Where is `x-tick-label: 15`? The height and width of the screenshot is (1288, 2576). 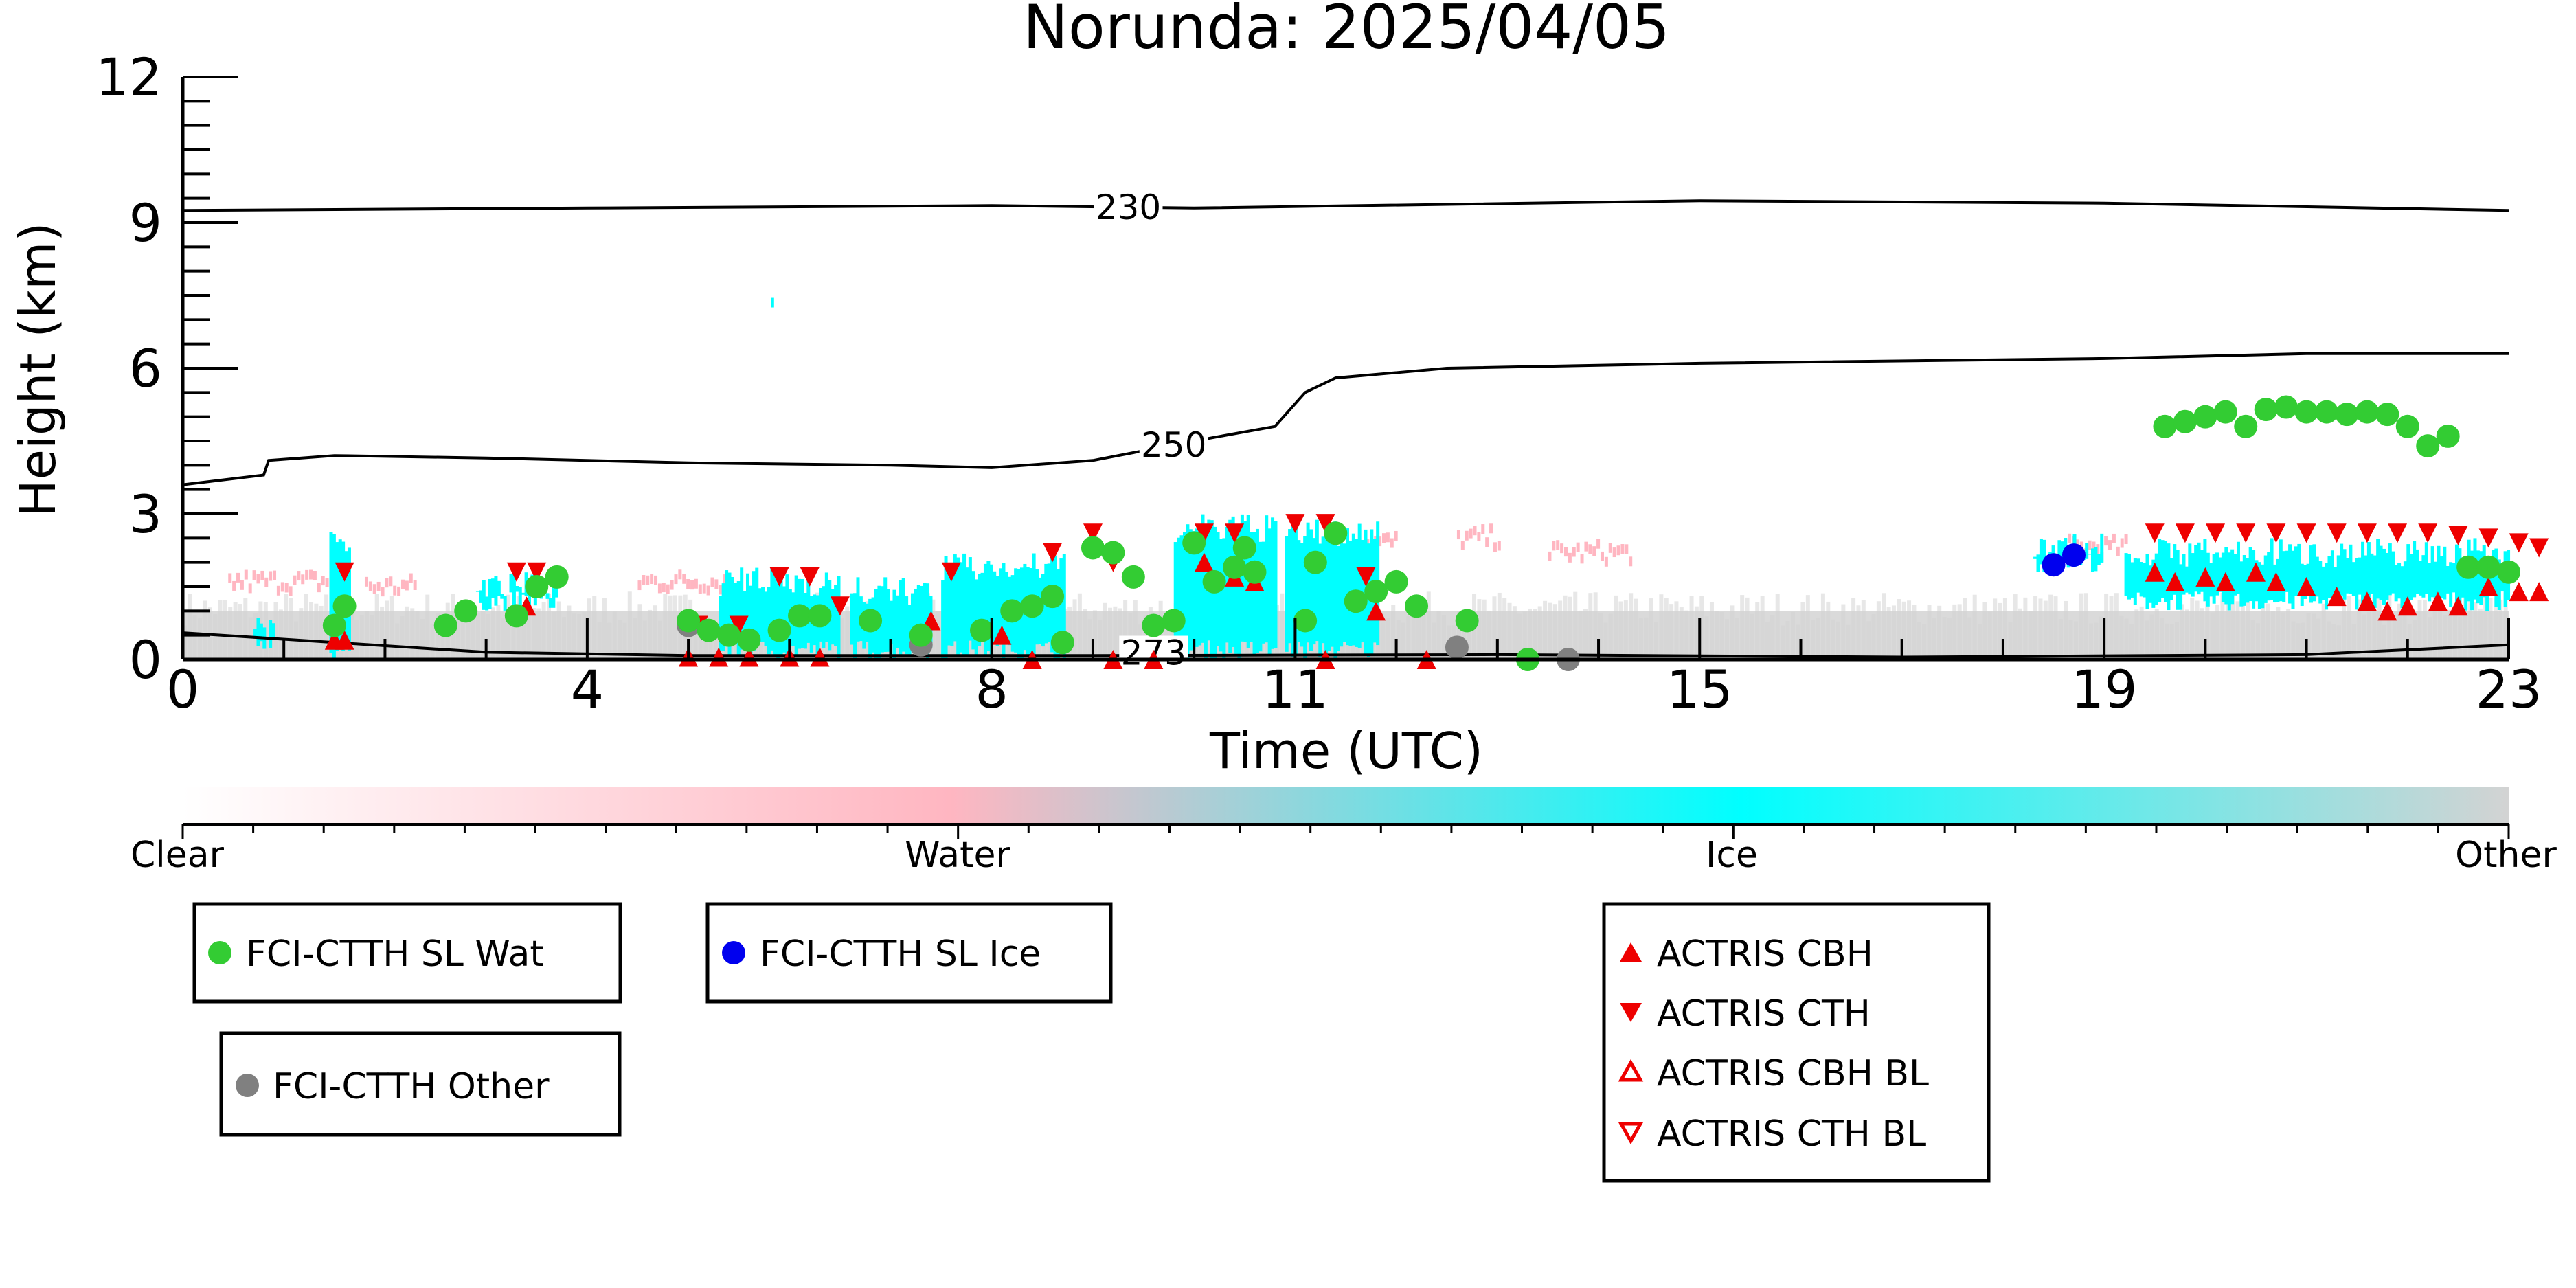
x-tick-label: 15 is located at coordinates (1700, 689).